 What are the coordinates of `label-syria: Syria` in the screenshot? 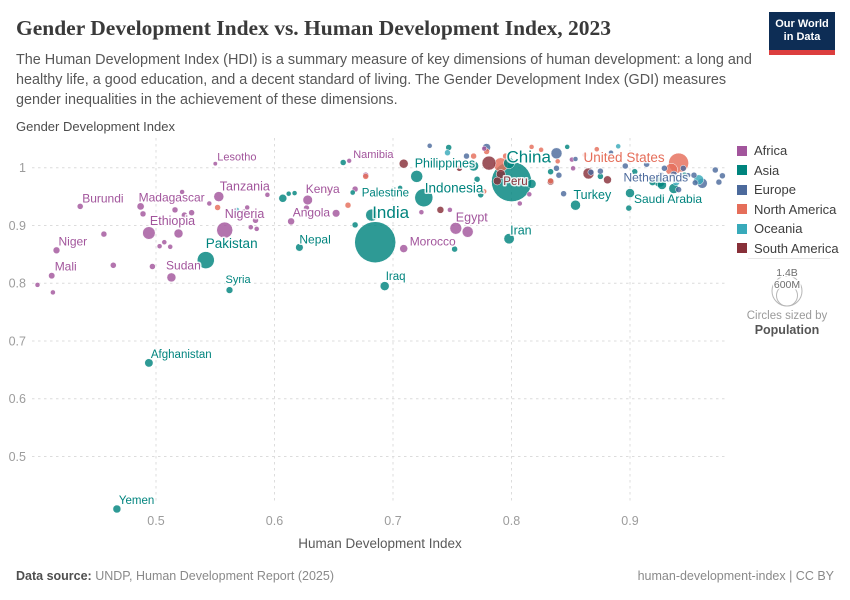 It's located at (238, 280).